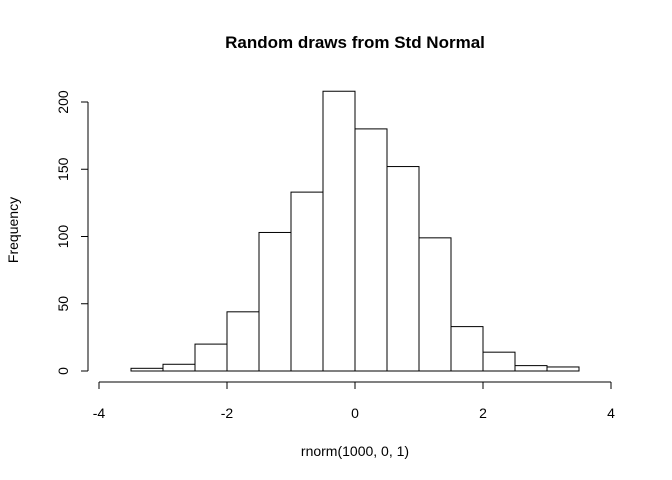 The image size is (672, 480). I want to click on y-axis-label: Frequency, so click(13, 230).